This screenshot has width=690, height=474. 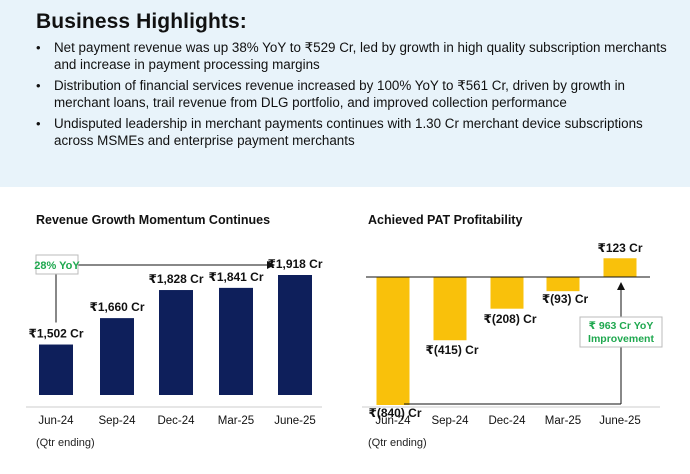 What do you see at coordinates (236, 421) in the screenshot?
I see `revenue-category-label: Mar-25` at bounding box center [236, 421].